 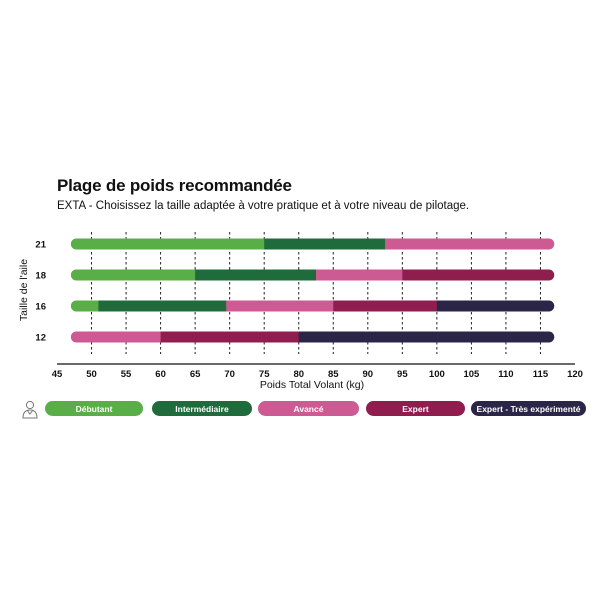 I want to click on legend-item: Expert - Très expérimenté, so click(x=528, y=408).